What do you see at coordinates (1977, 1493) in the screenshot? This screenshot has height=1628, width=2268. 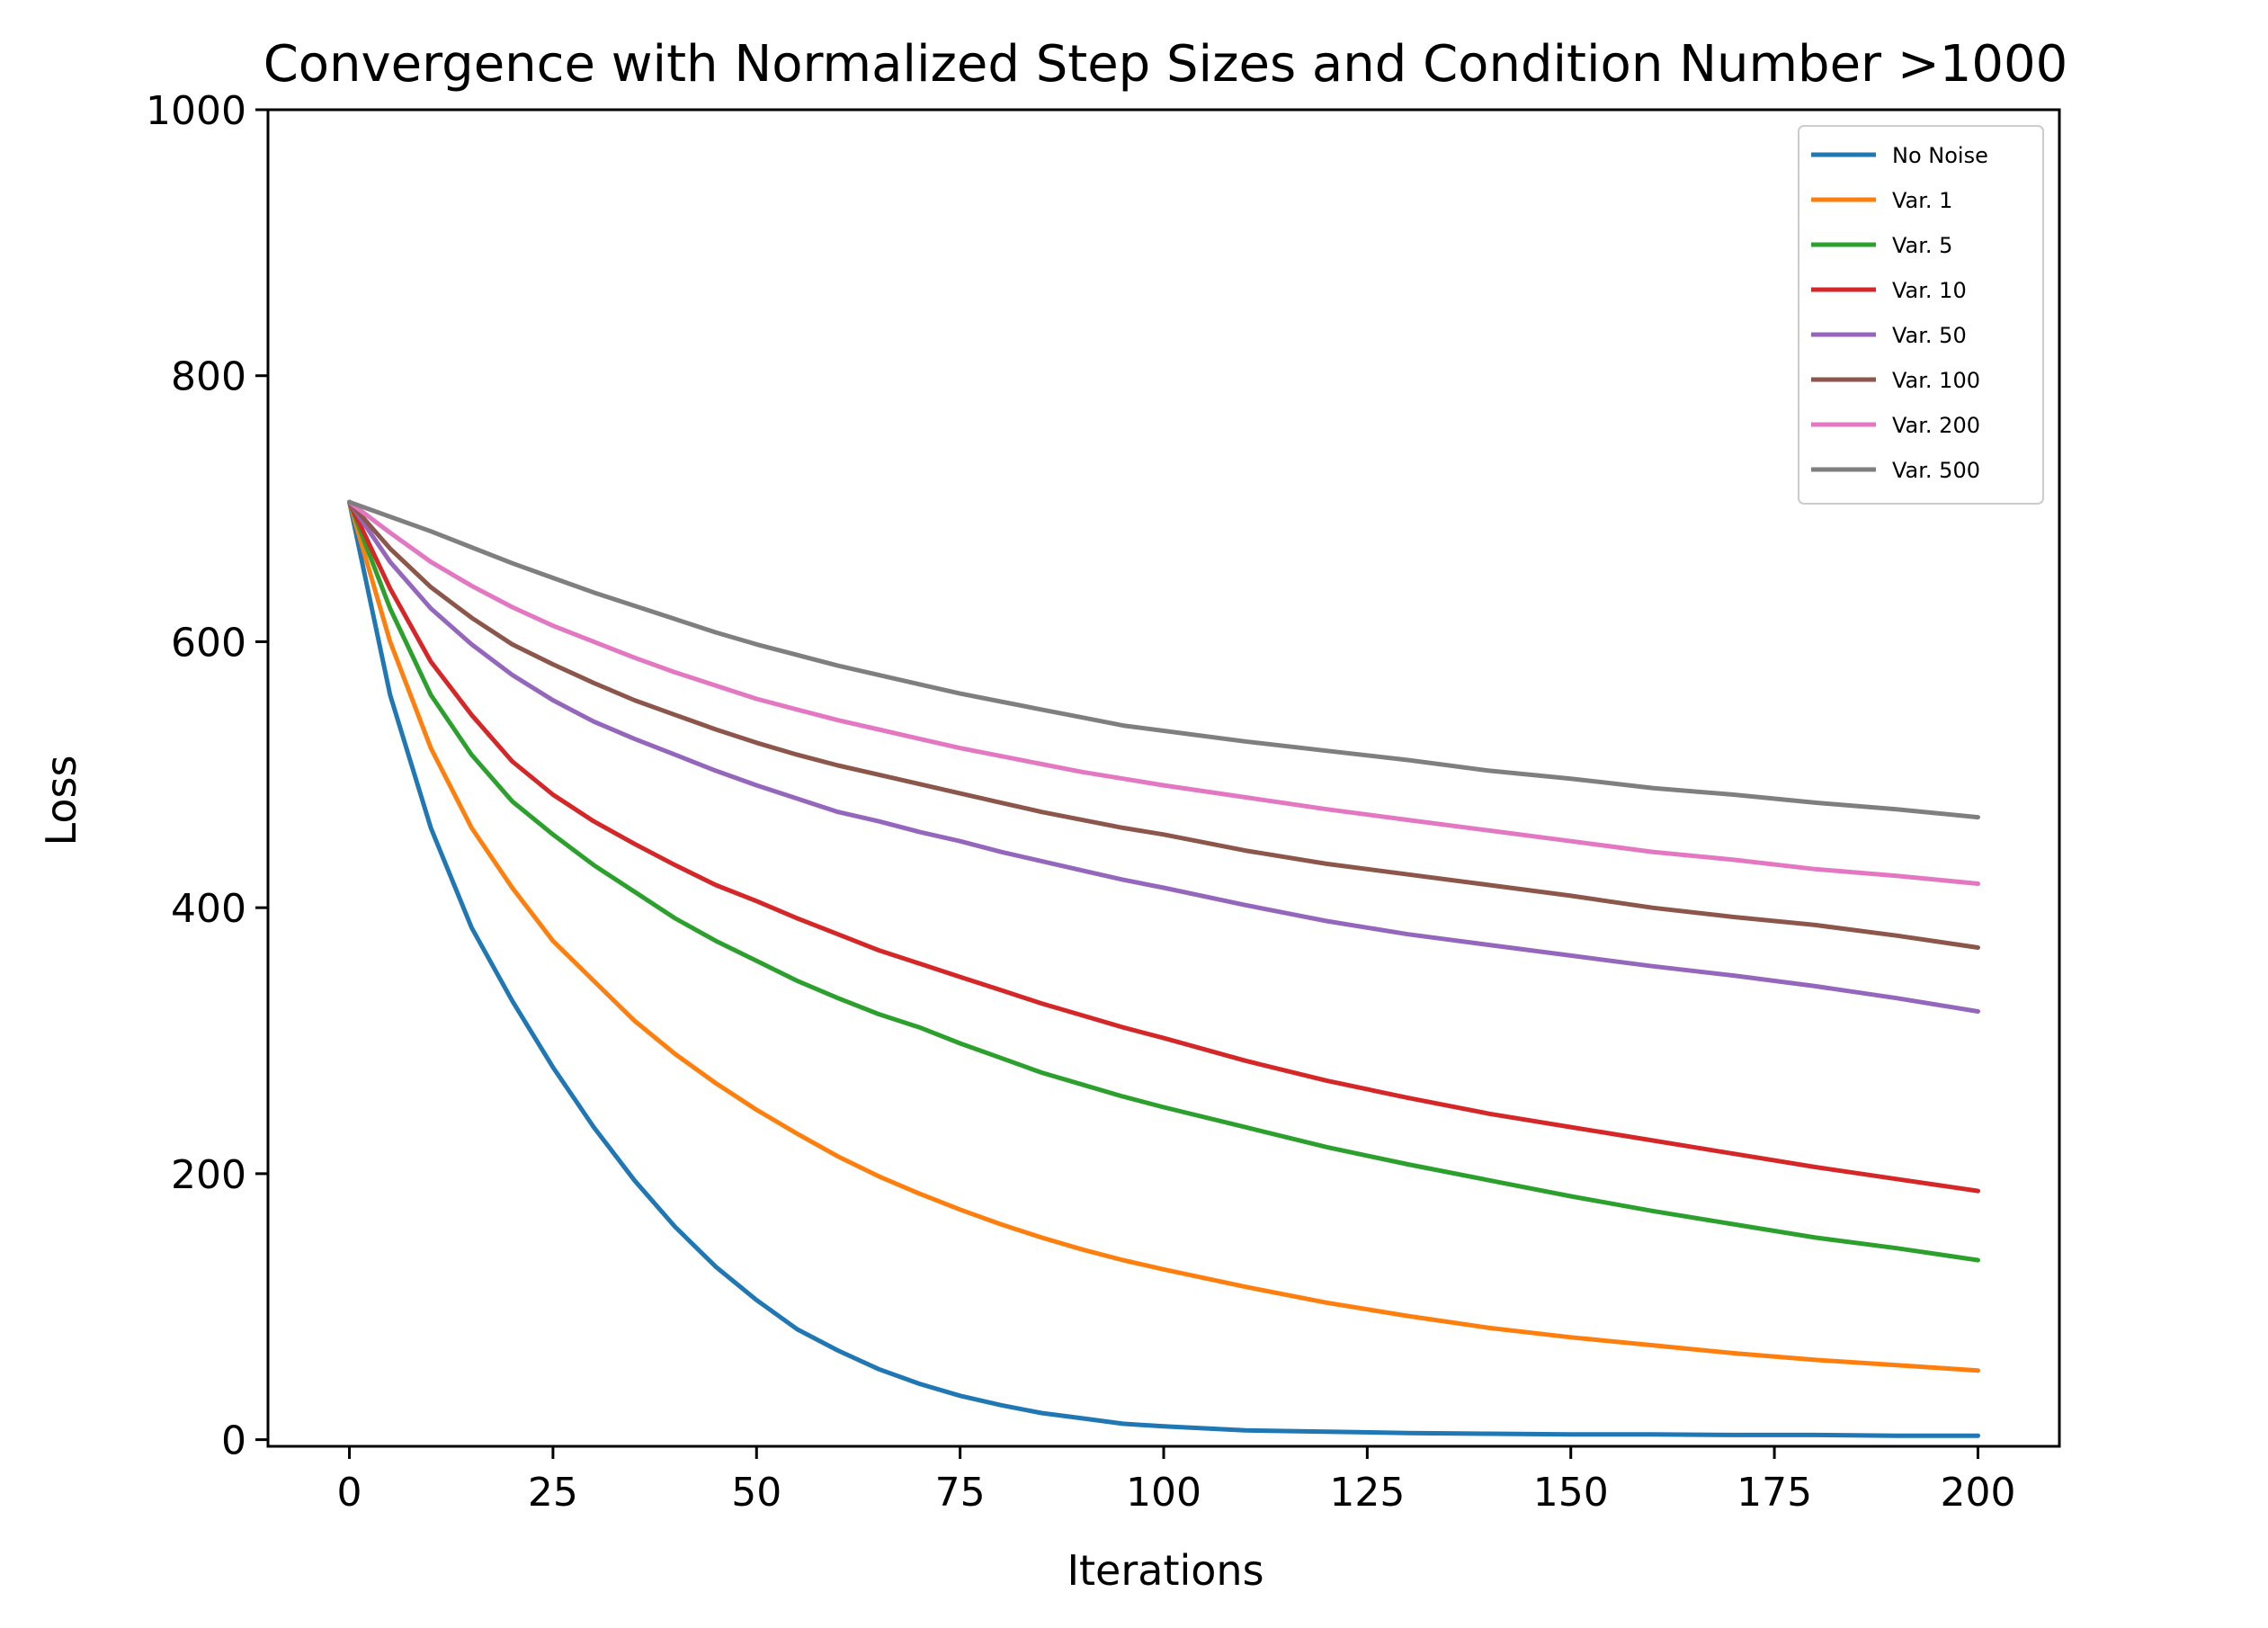 I see `x-tick-label: 200` at bounding box center [1977, 1493].